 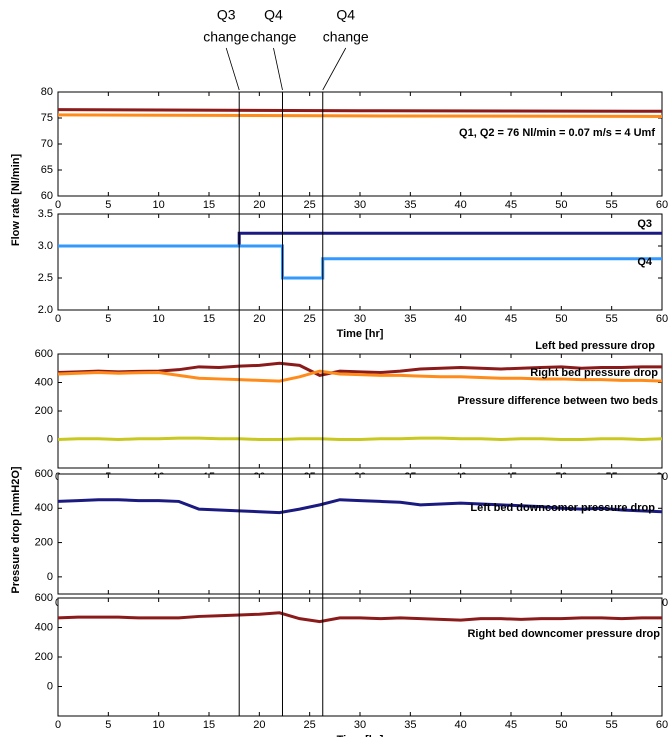 What do you see at coordinates (16, 529) in the screenshot?
I see `y-axis-label: Pressure drop [mmH2O]` at bounding box center [16, 529].